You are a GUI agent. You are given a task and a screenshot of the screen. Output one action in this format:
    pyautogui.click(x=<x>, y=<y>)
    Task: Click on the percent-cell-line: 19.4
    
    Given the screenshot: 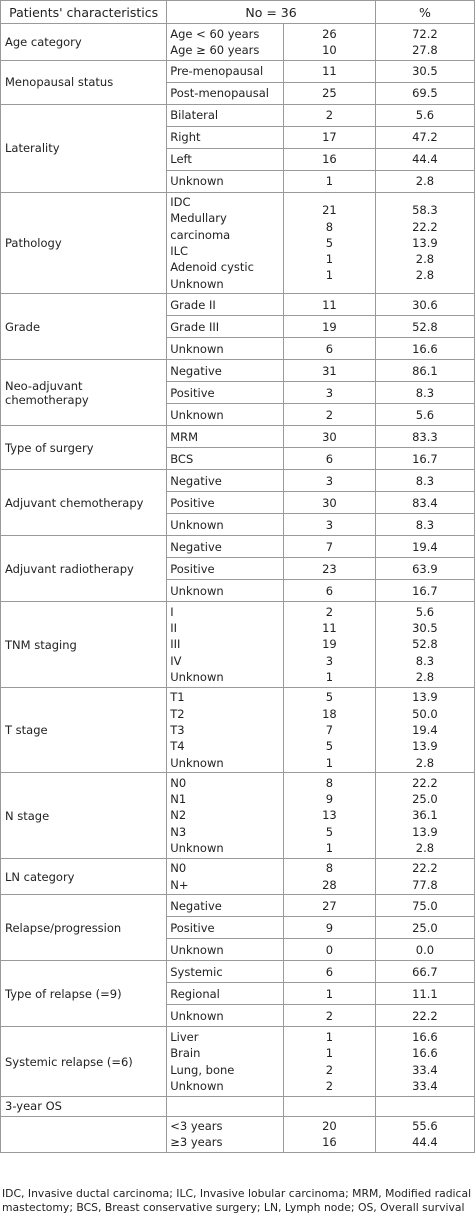 What is the action you would take?
    pyautogui.click(x=425, y=546)
    